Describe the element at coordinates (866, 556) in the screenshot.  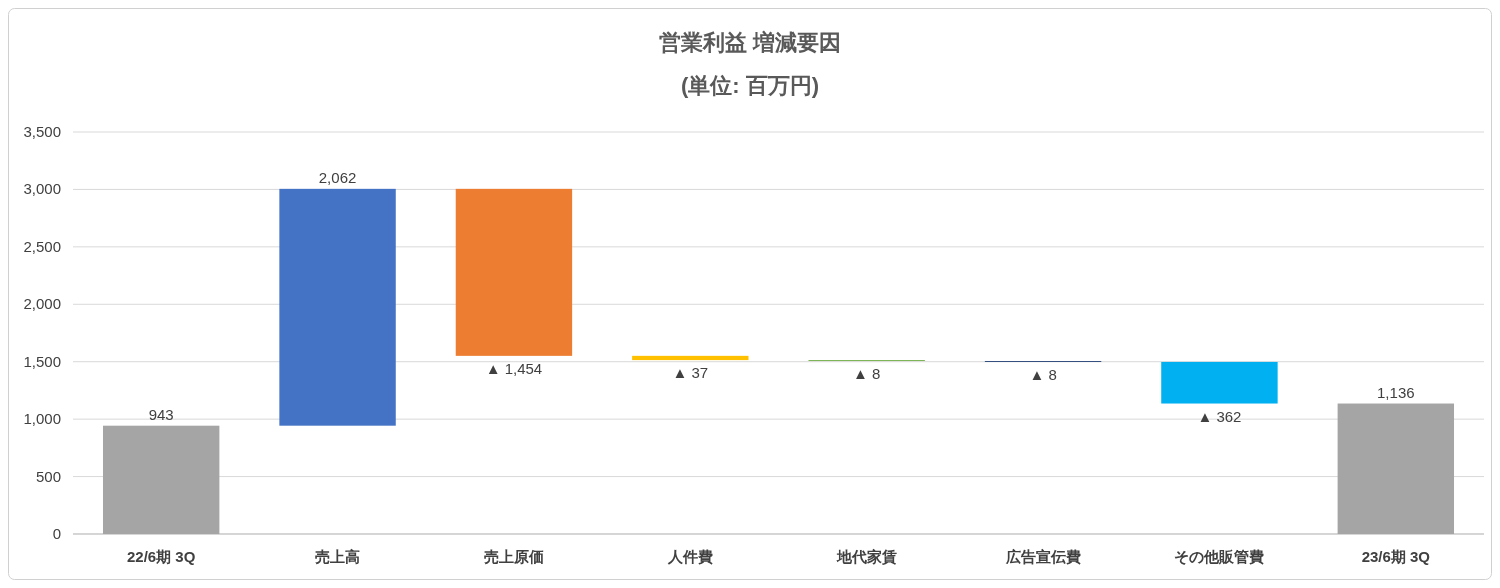
I see `x-tick-label: 地代家賃` at that location.